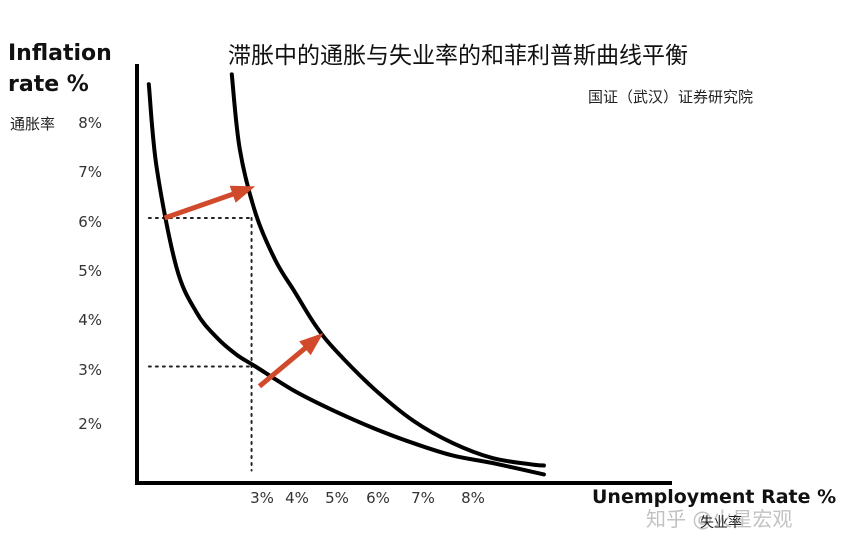 This screenshot has width=850, height=550. Describe the element at coordinates (90, 172) in the screenshot. I see `y-tick-label: 7%` at that location.